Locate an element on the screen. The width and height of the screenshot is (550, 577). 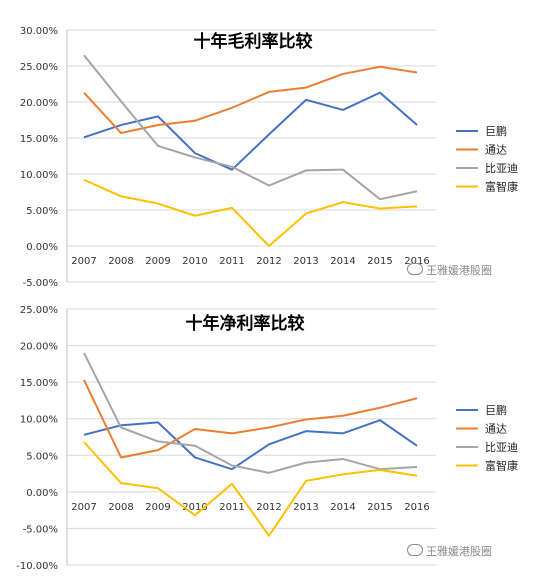
chart-title: 十年毛利率比较 is located at coordinates (253, 41).